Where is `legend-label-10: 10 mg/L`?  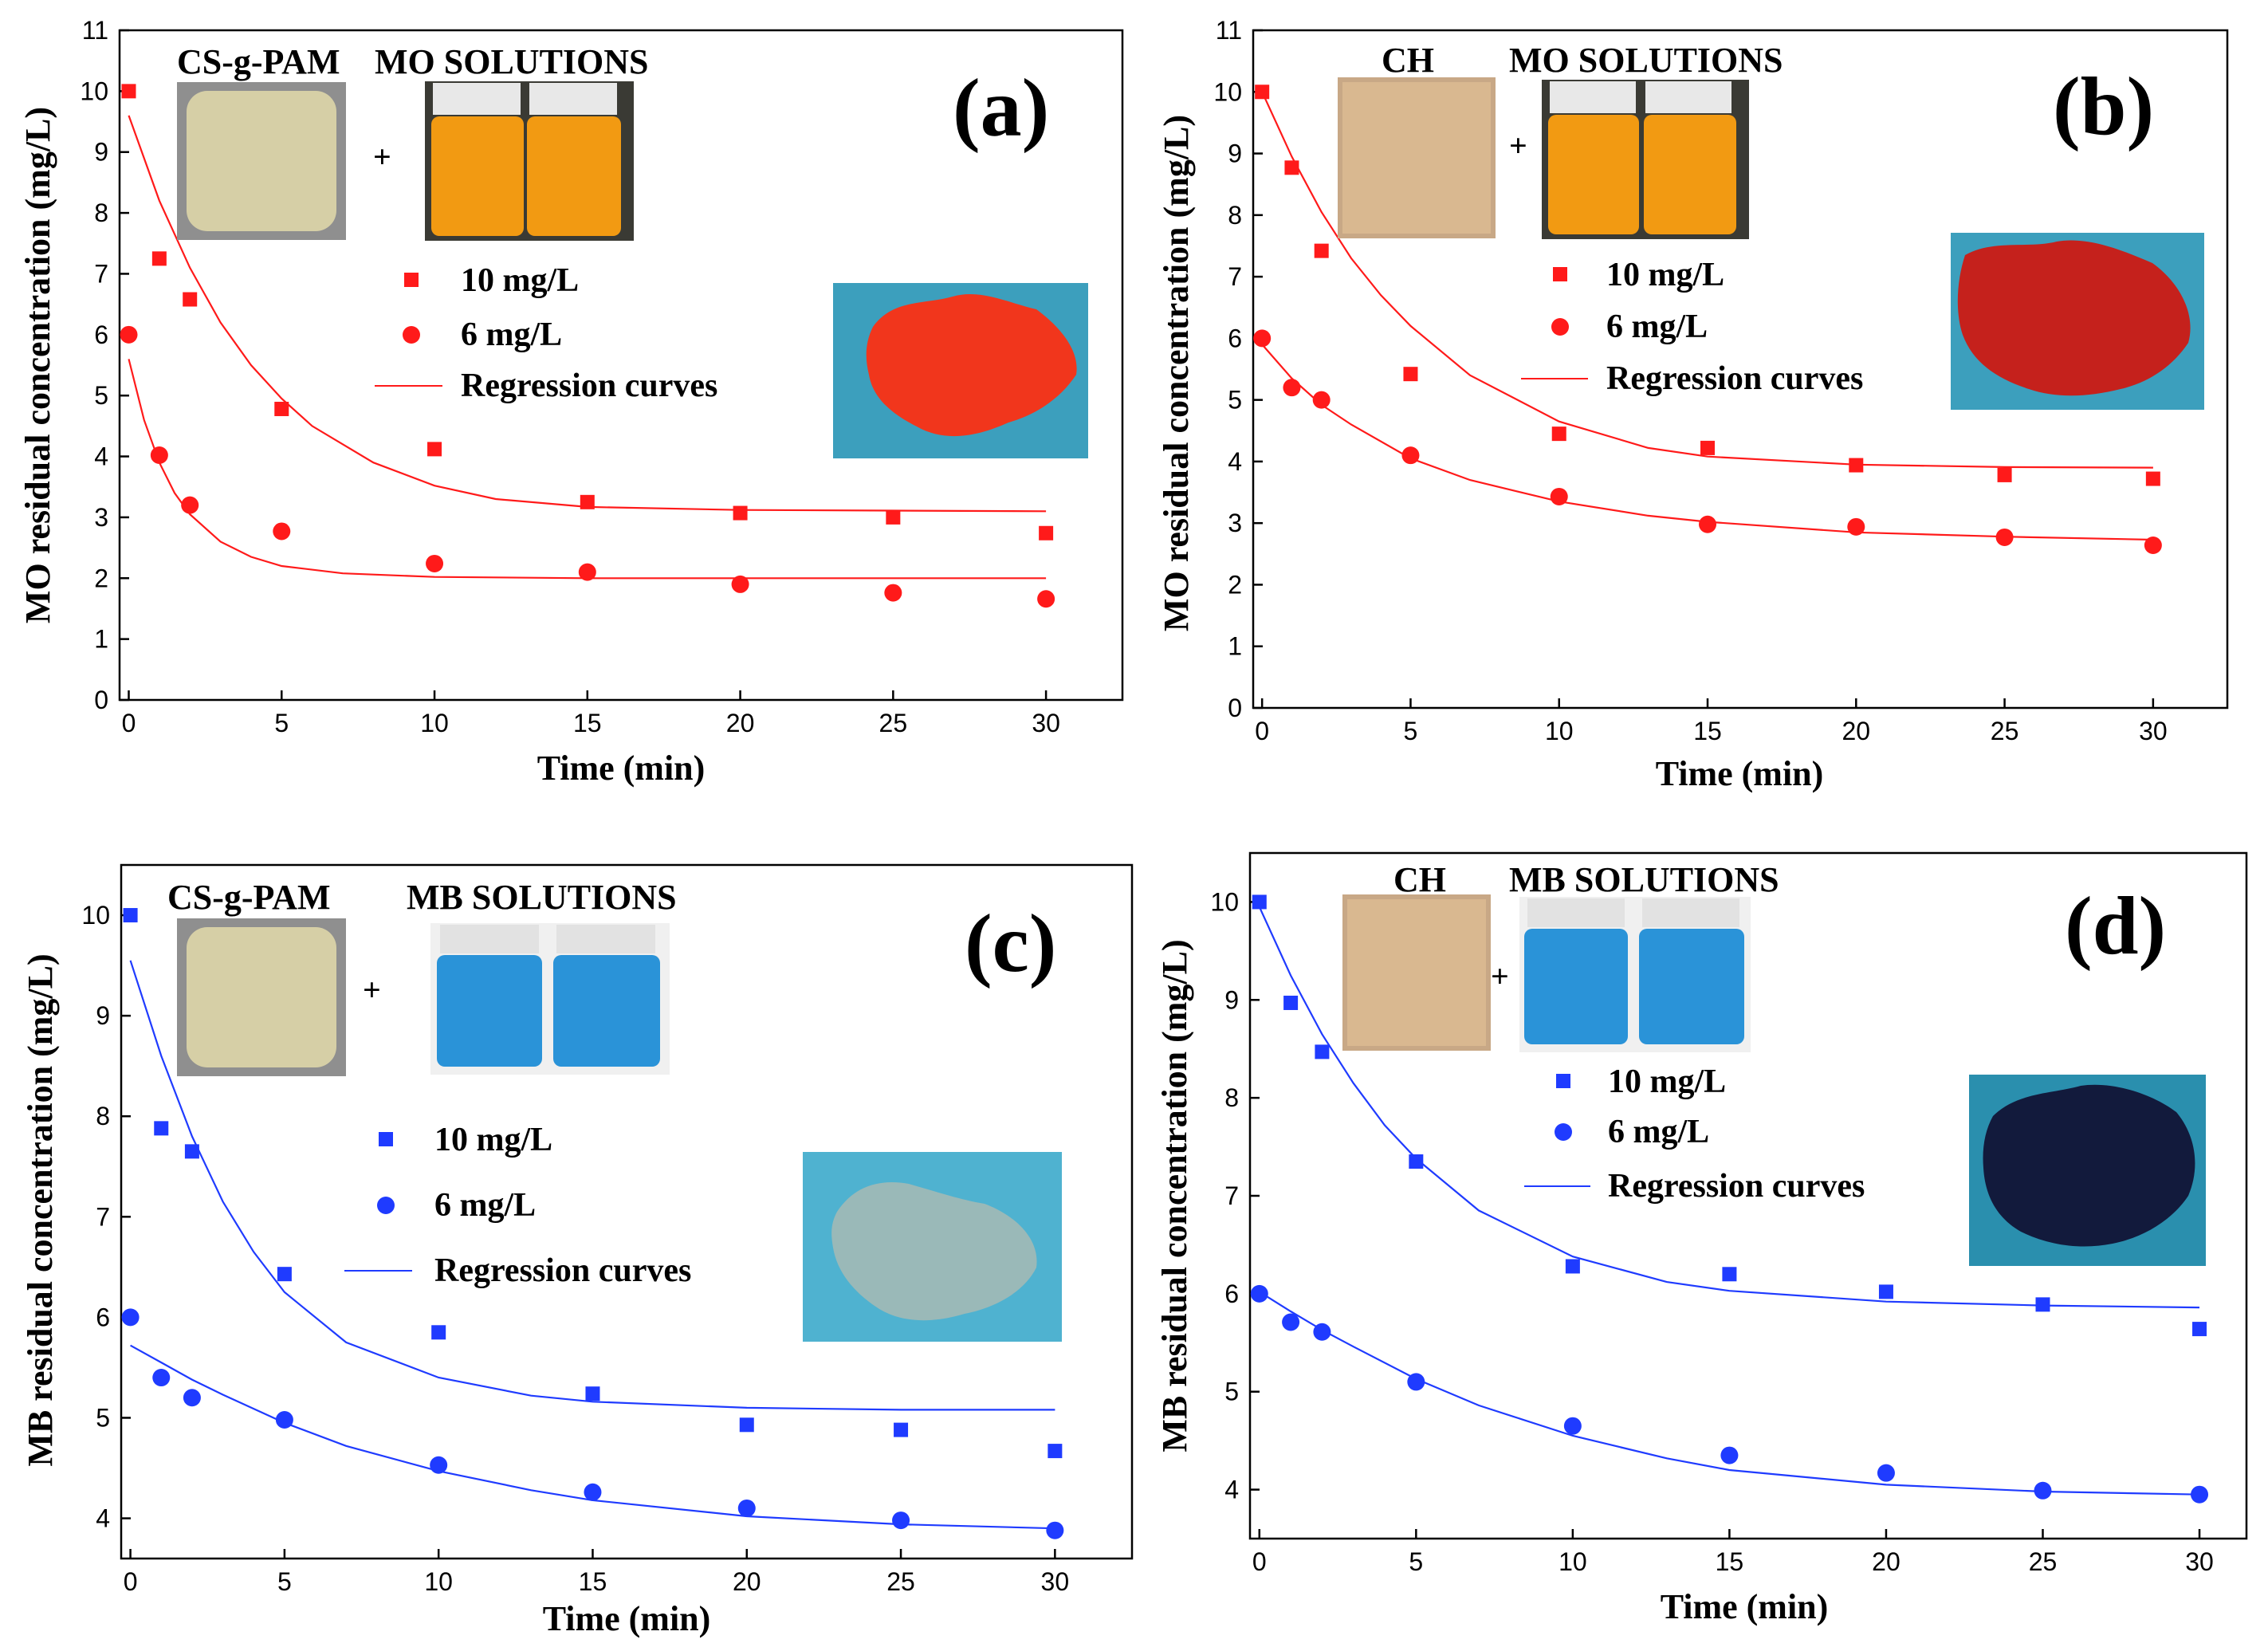 legend-label-10: 10 mg/L is located at coordinates (493, 1140).